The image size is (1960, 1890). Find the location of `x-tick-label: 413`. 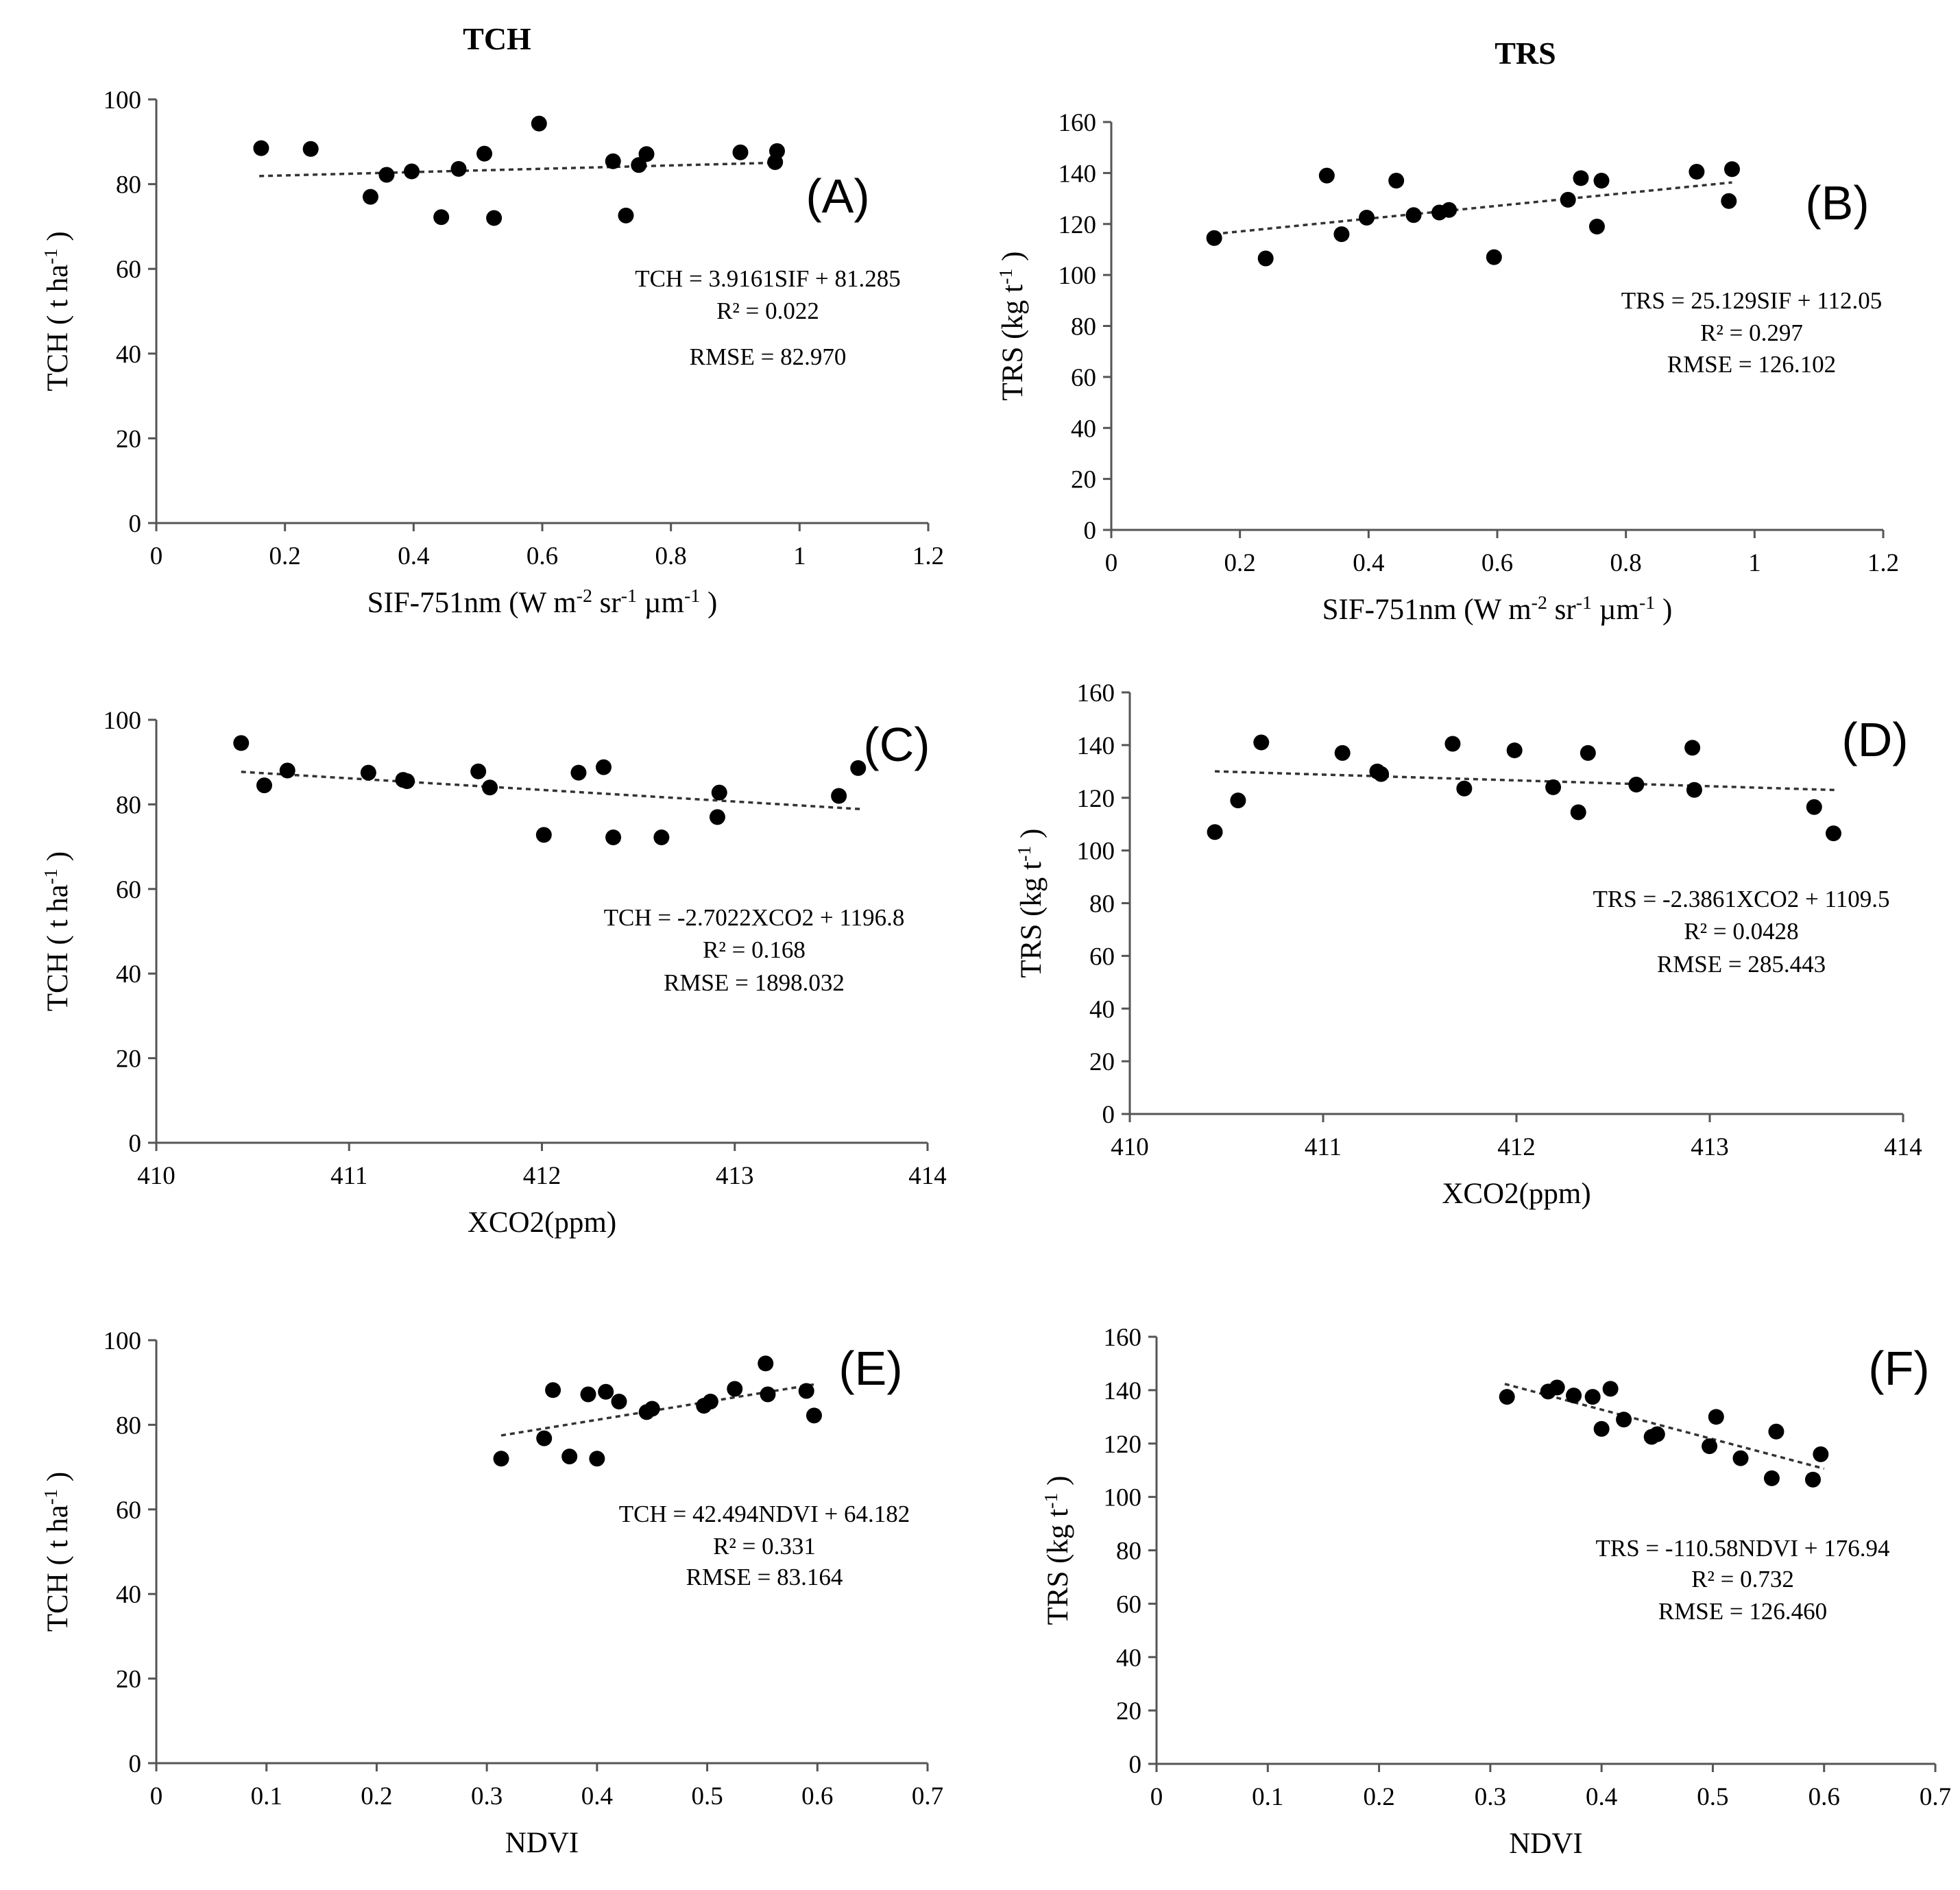

x-tick-label: 413 is located at coordinates (735, 1176).